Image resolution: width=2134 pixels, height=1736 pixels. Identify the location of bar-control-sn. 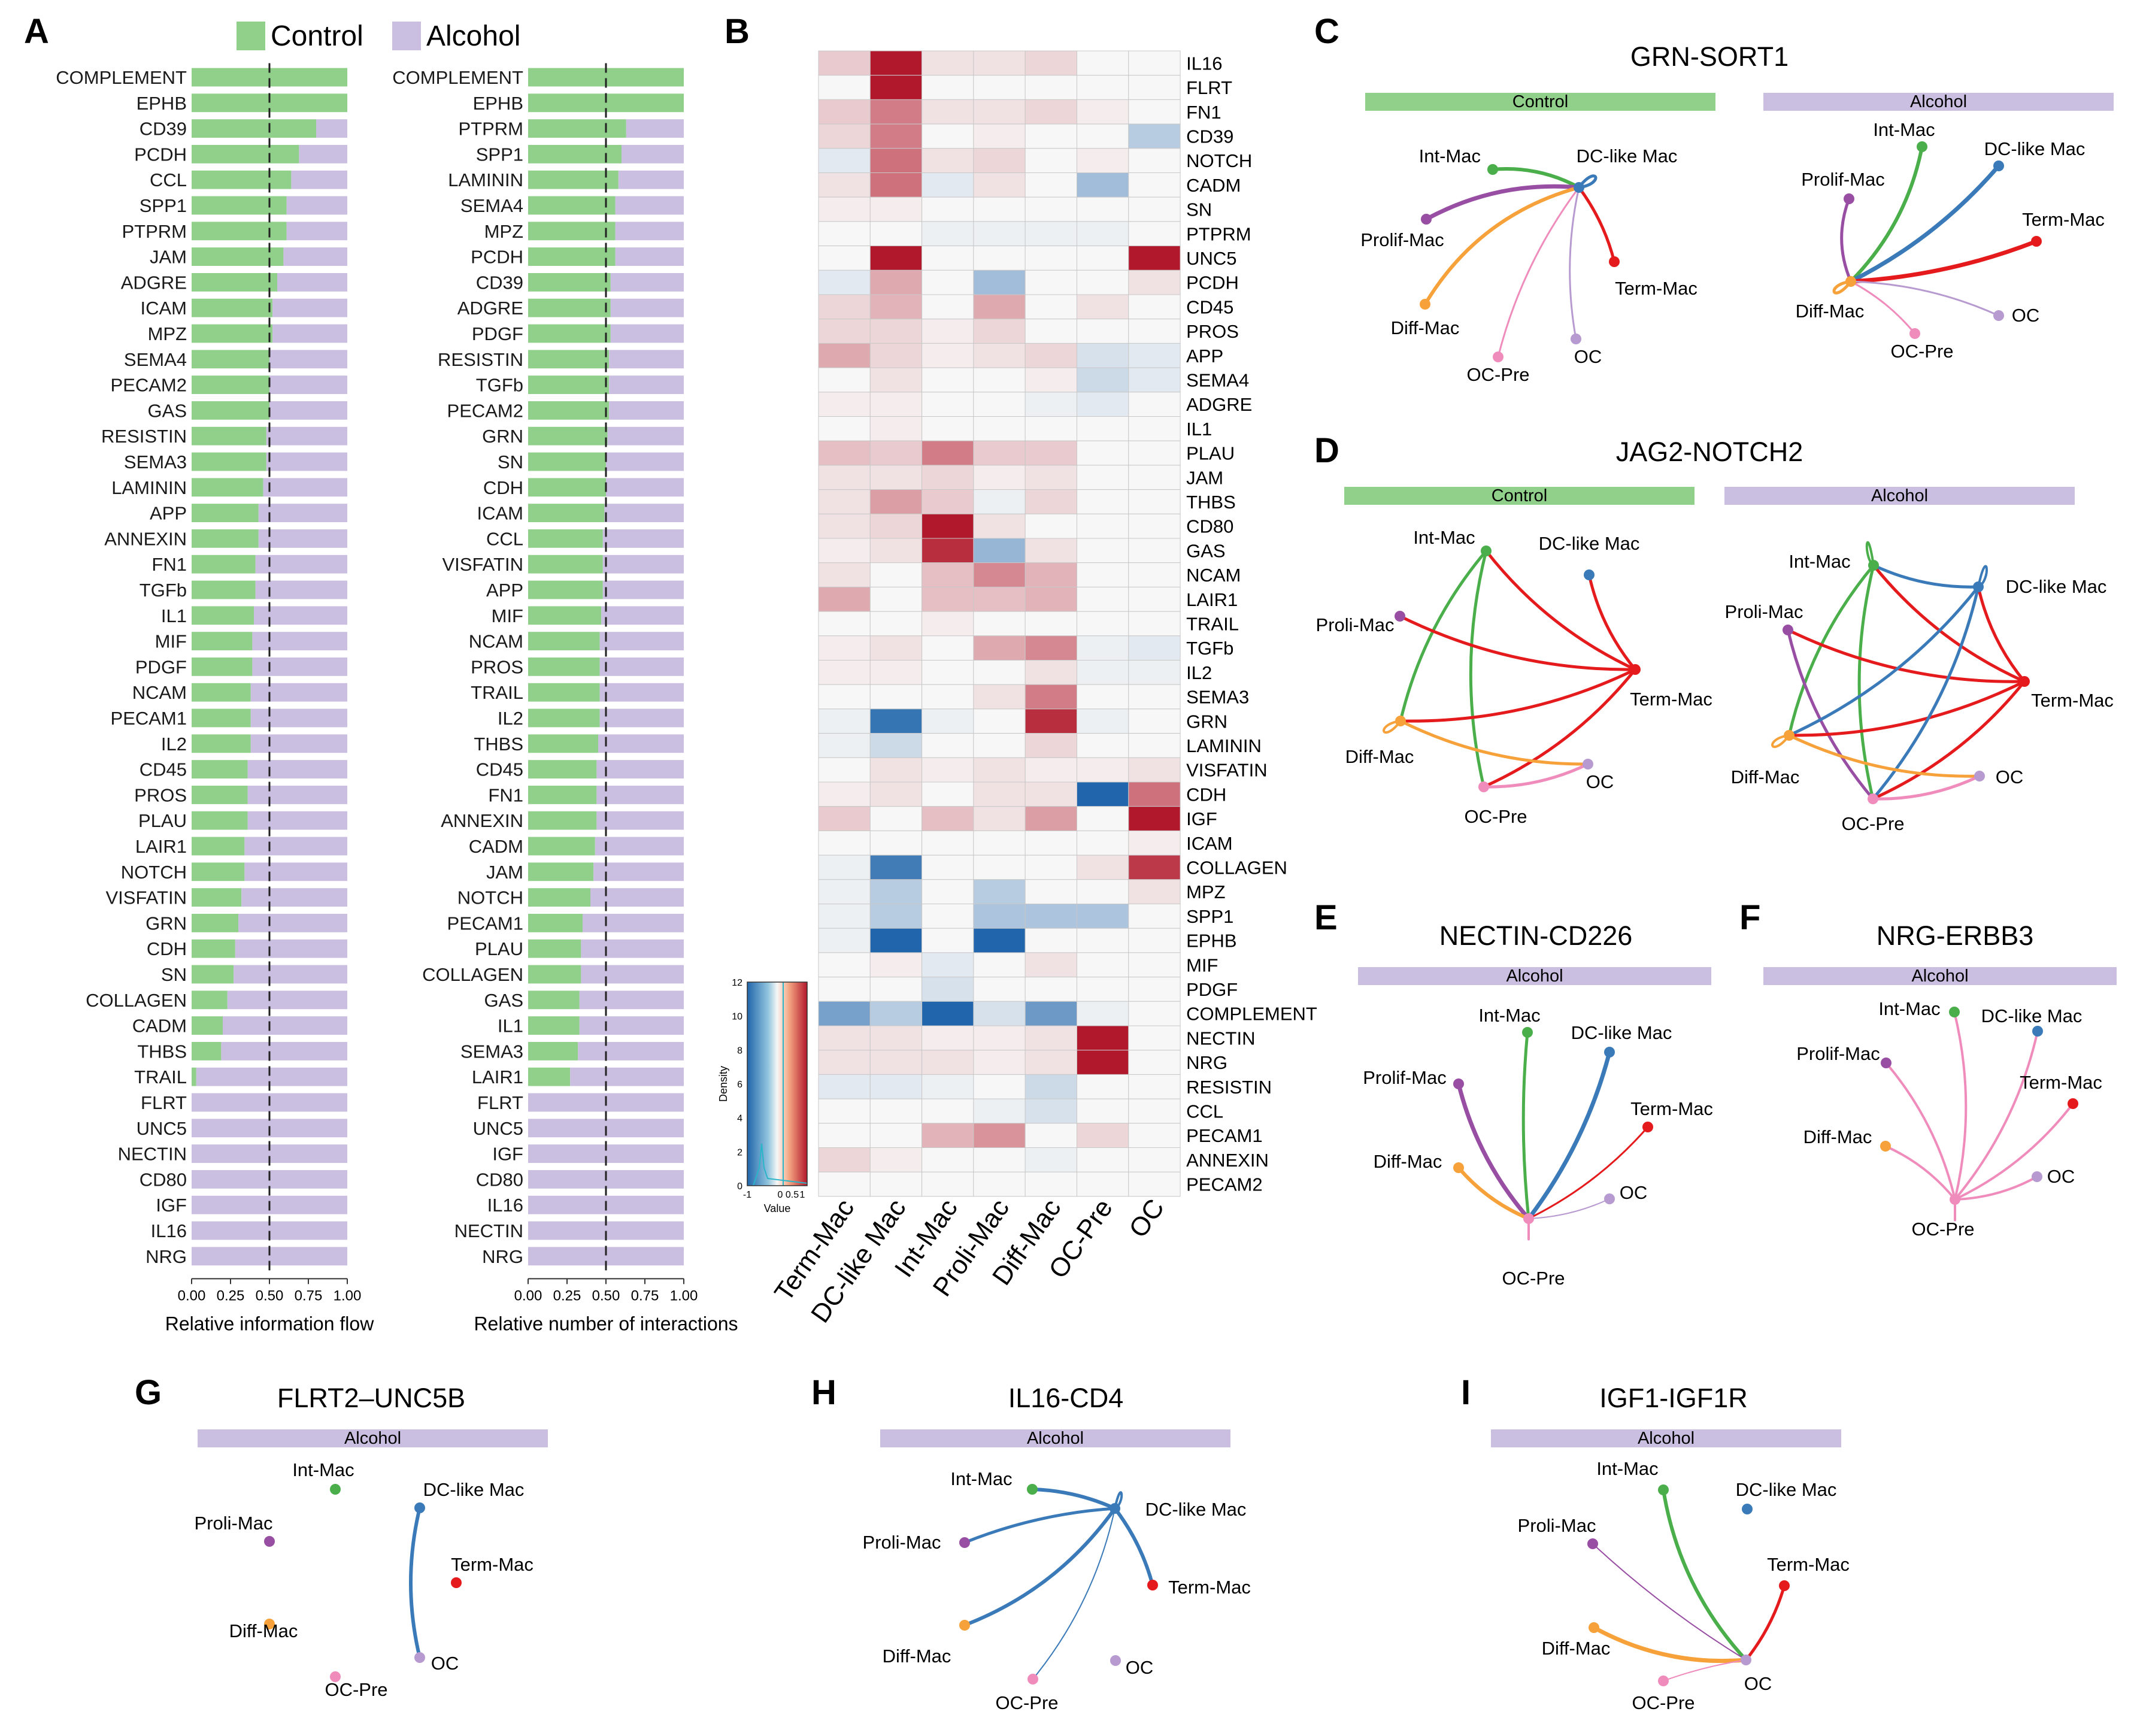
(213, 974).